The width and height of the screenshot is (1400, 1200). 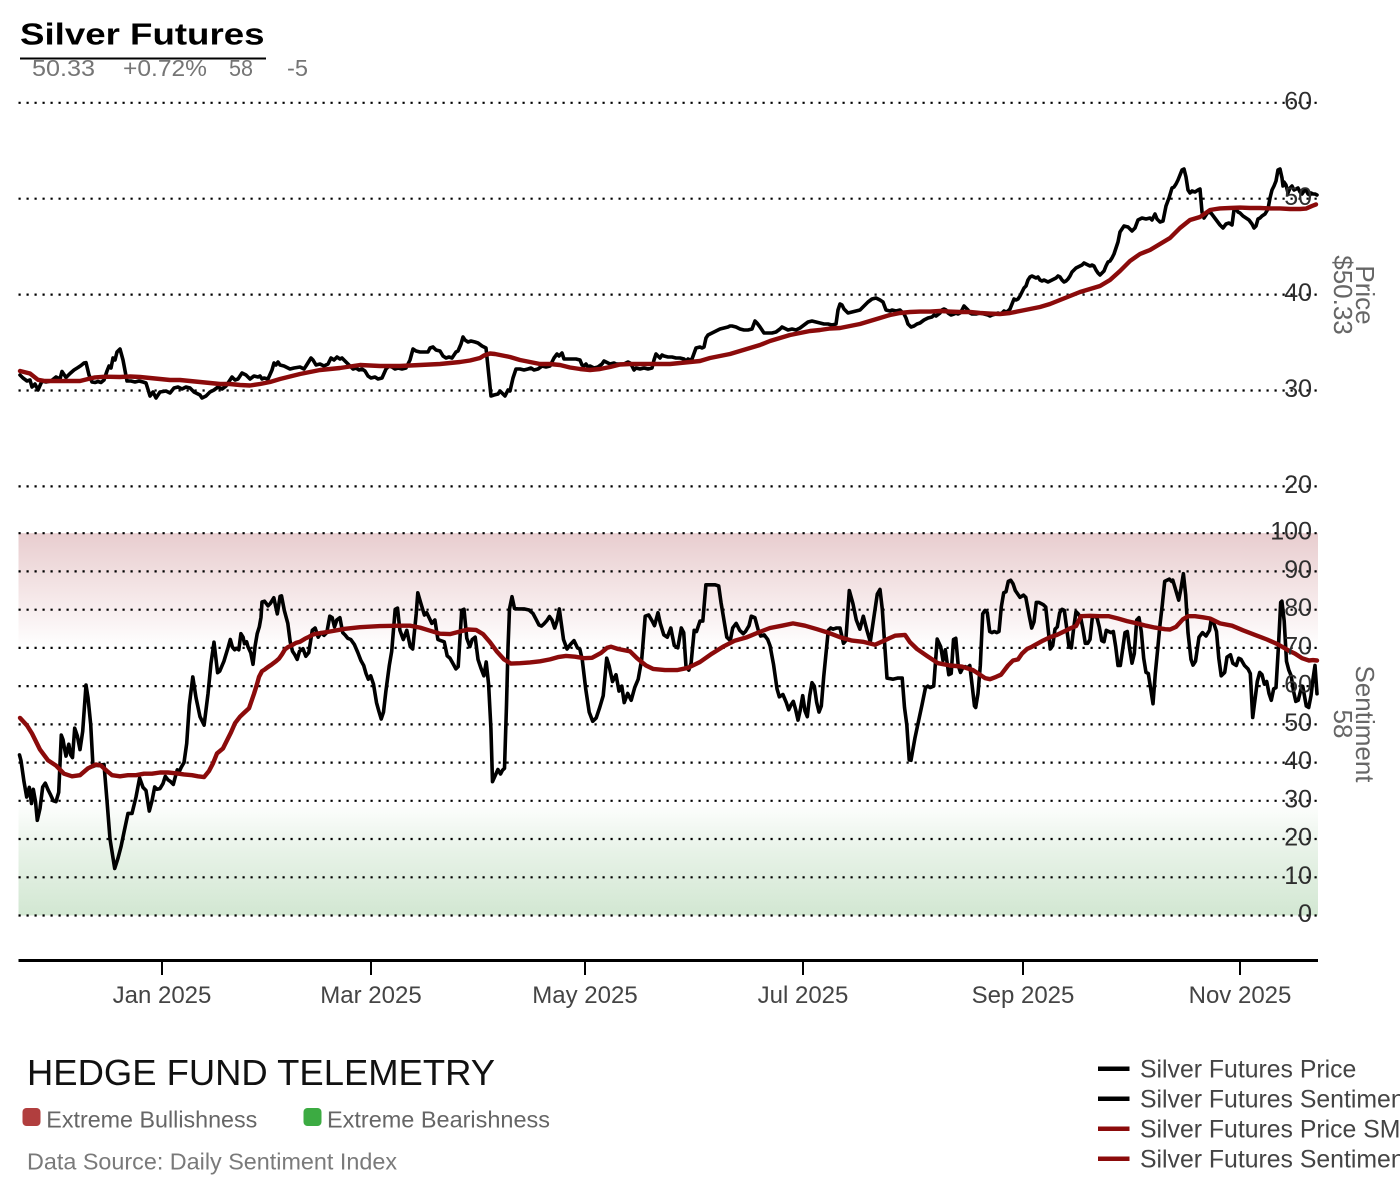 I want to click on svg-text: -5, so click(x=297, y=68).